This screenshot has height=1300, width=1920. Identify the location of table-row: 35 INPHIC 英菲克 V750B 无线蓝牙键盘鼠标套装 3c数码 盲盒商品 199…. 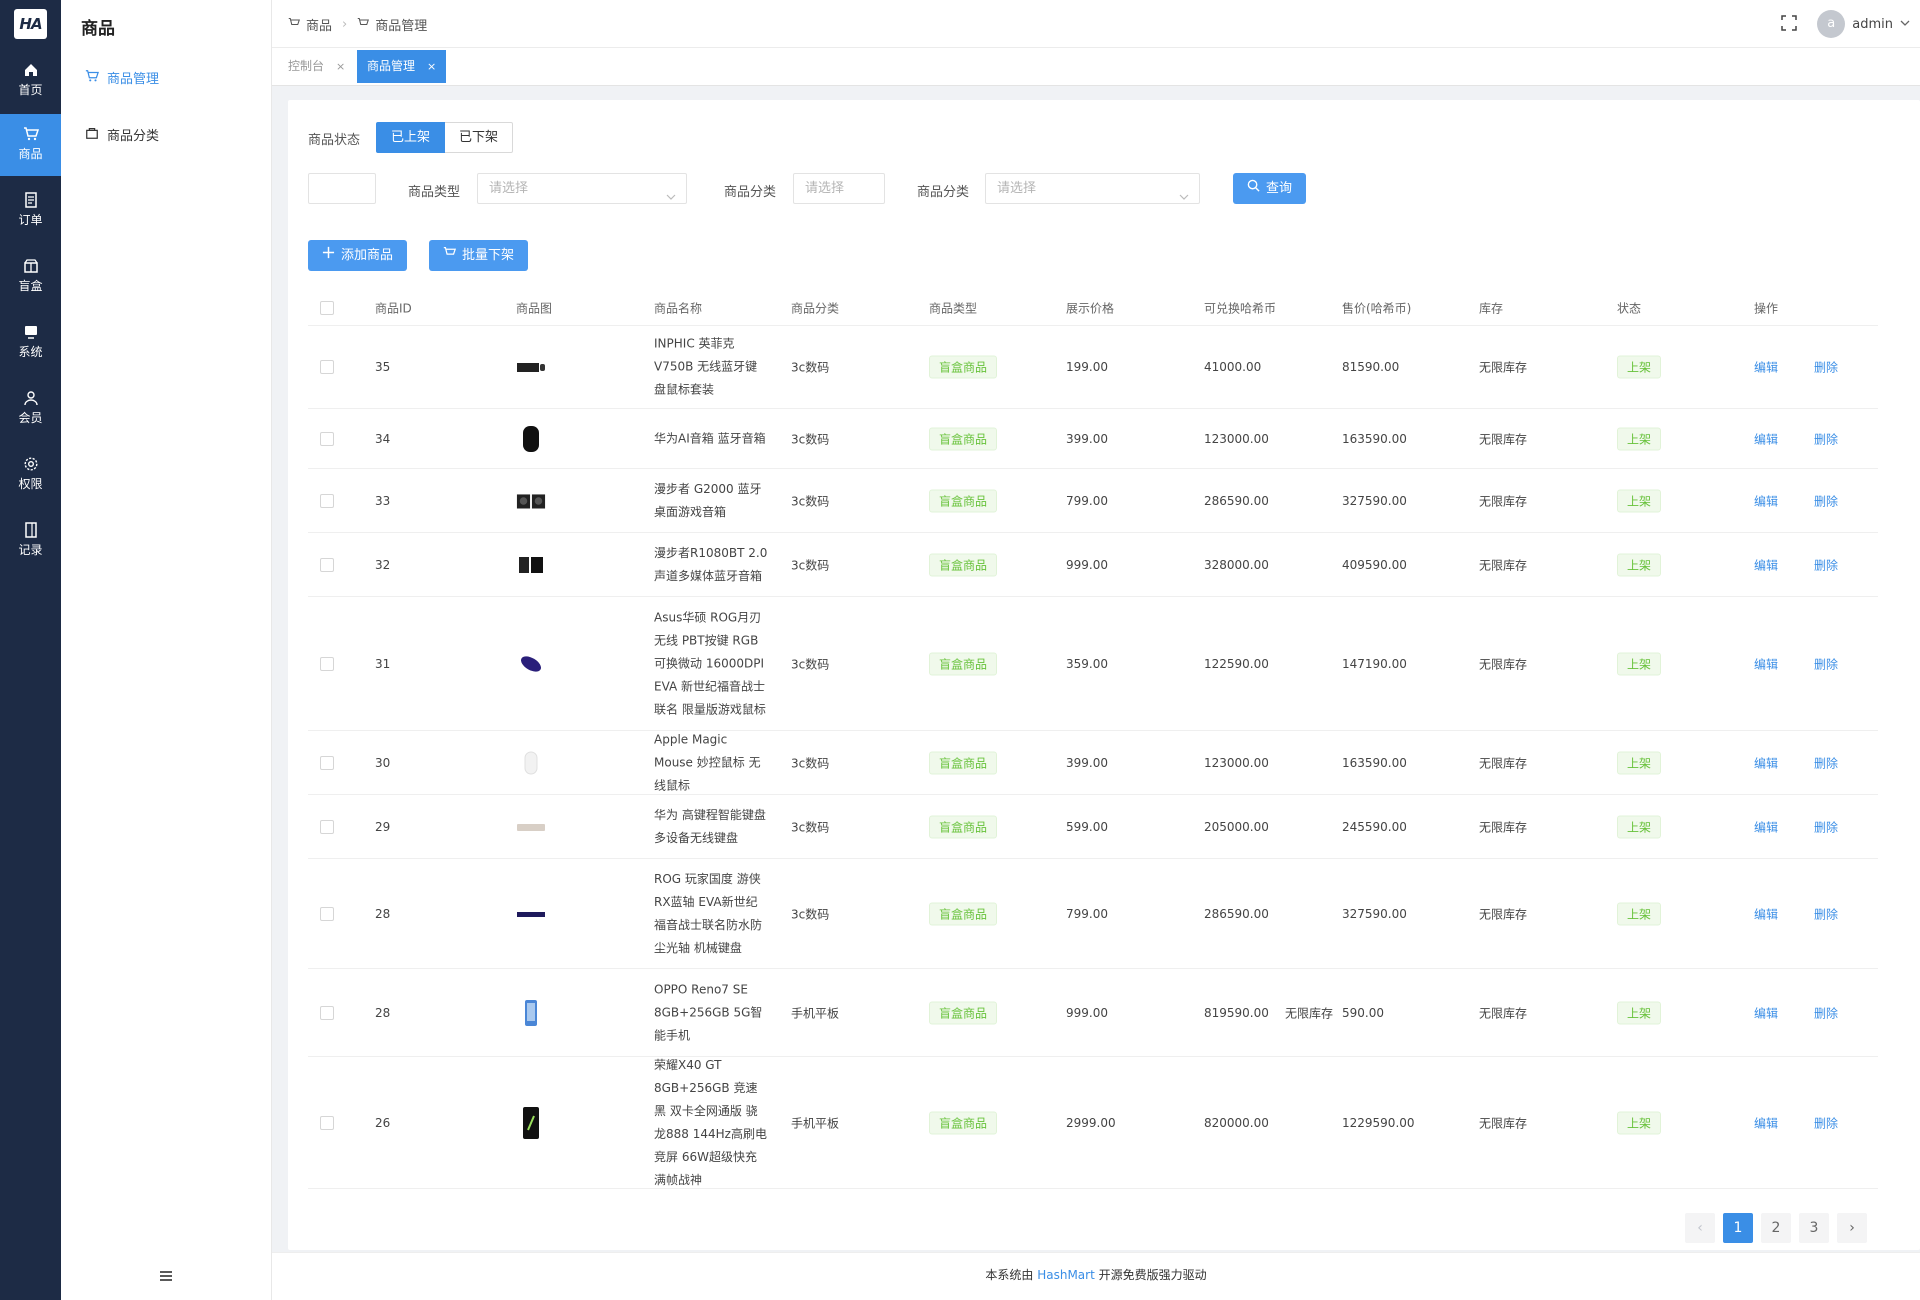
(1093, 367).